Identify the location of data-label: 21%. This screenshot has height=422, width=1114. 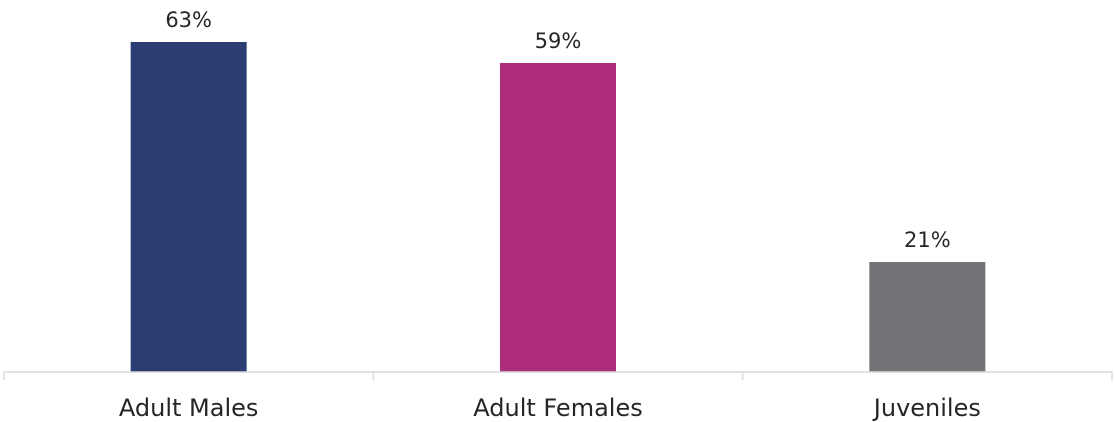
(927, 240).